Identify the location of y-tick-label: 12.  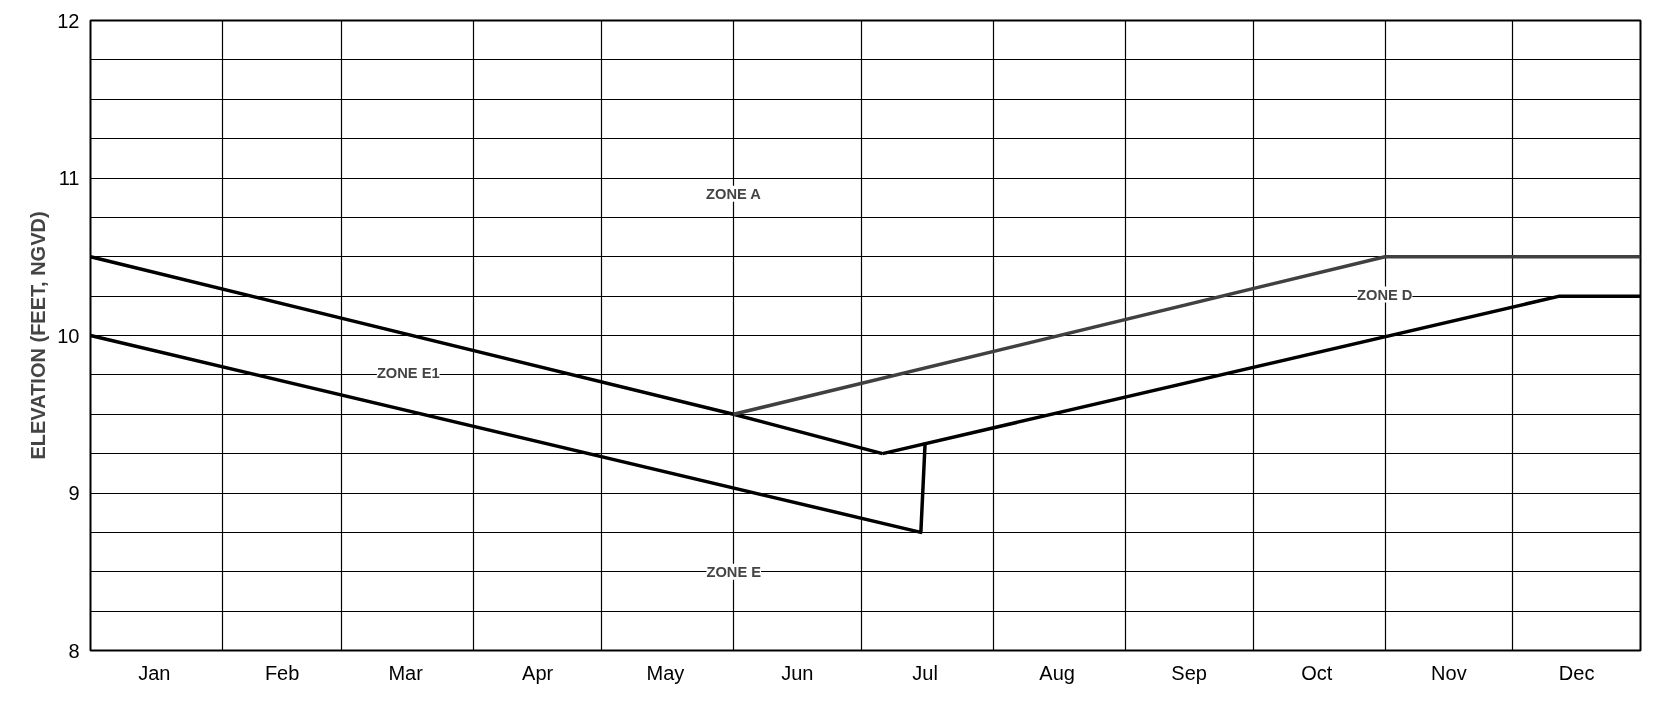
(68, 20).